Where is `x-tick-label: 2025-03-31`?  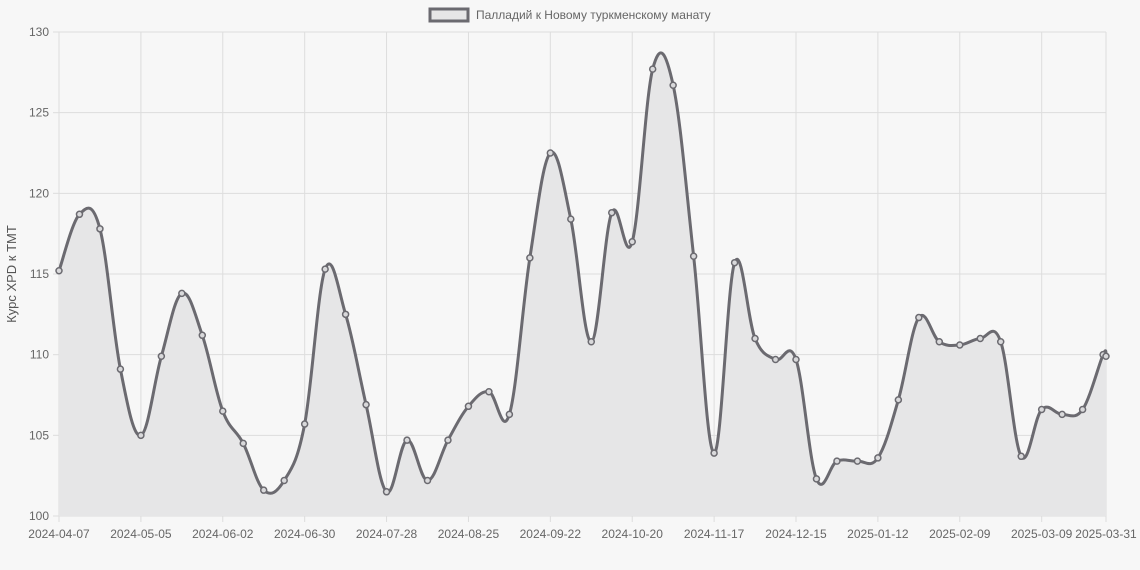
x-tick-label: 2025-03-31 is located at coordinates (1106, 534).